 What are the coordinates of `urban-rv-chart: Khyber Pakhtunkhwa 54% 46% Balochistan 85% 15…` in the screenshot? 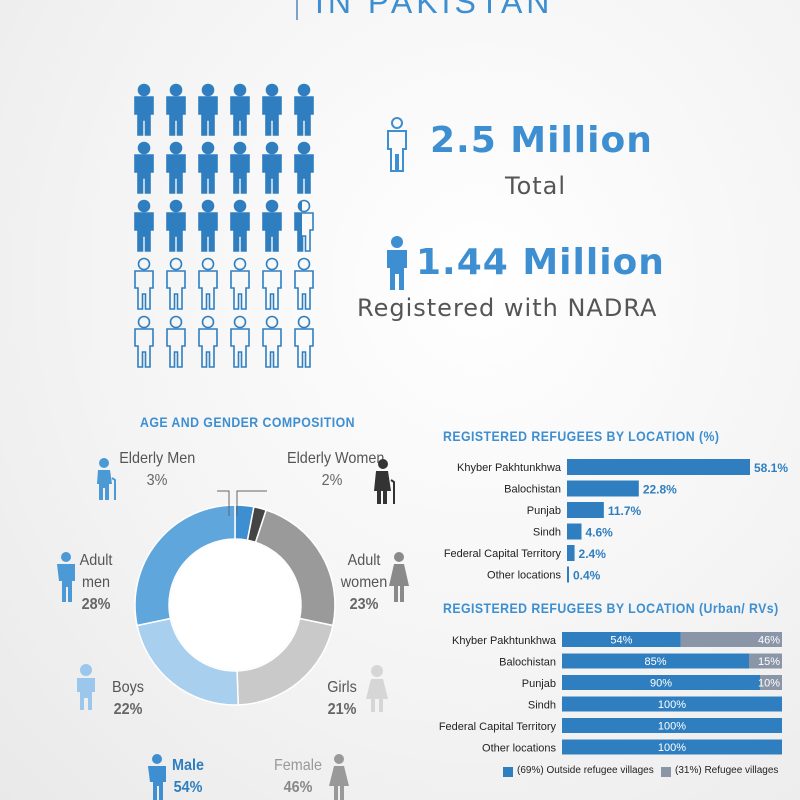 It's located at (610, 693).